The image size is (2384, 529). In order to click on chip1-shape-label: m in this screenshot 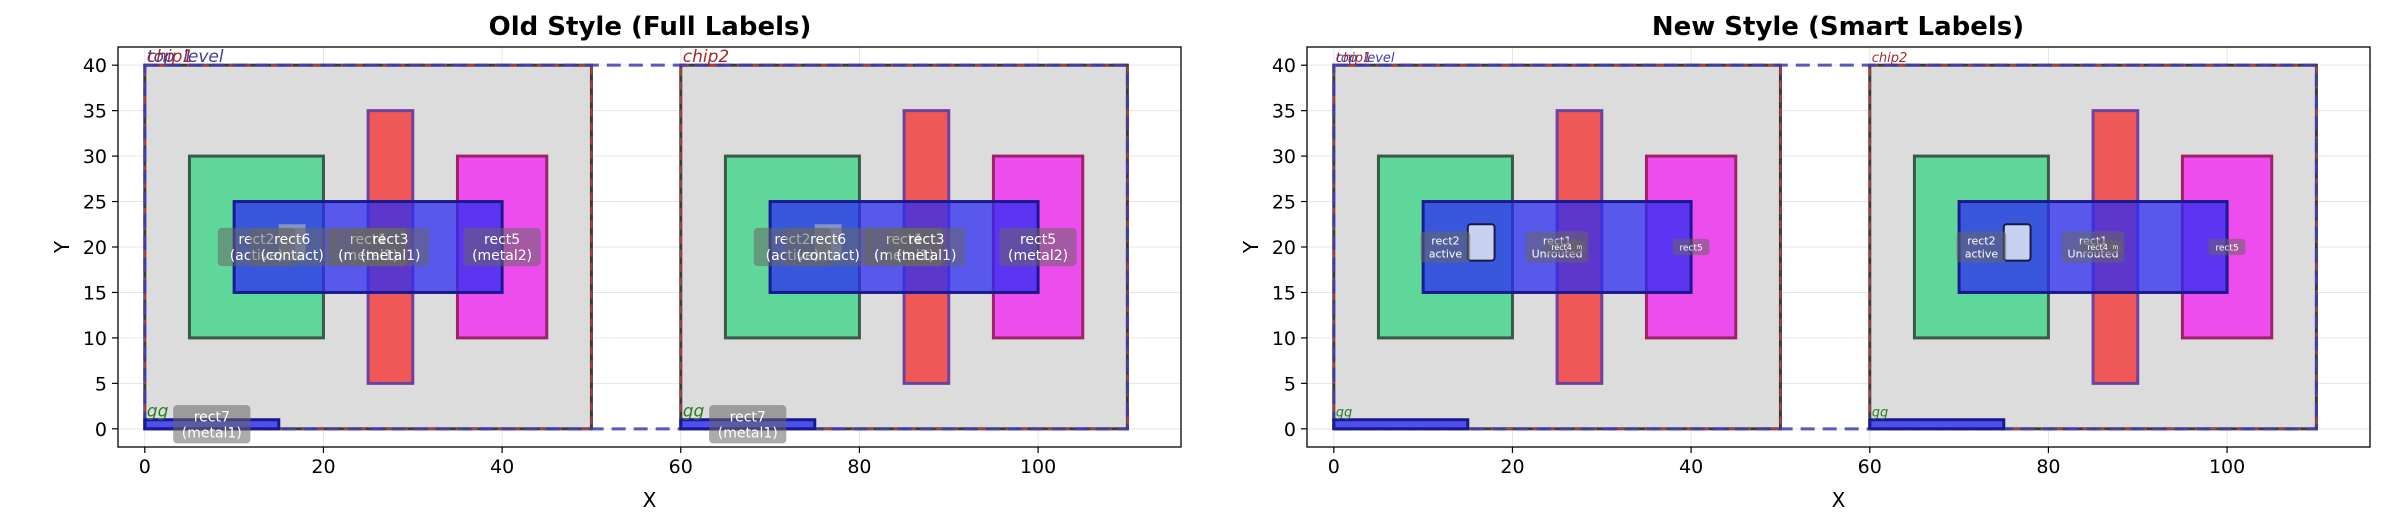, I will do `click(1579, 247)`.